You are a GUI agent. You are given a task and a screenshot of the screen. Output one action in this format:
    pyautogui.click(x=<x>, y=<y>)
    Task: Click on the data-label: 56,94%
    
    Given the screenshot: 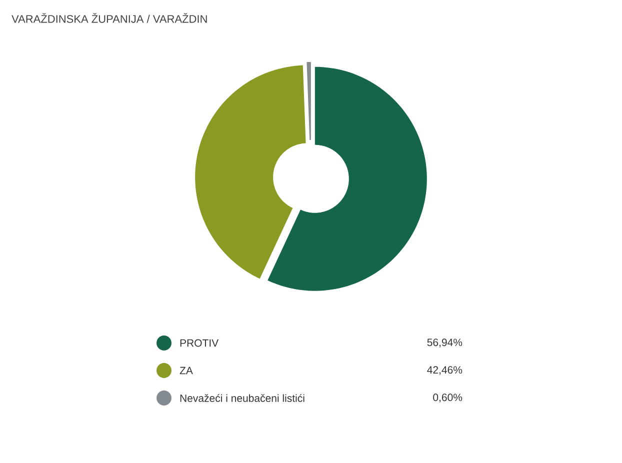 What is the action you would take?
    pyautogui.click(x=444, y=343)
    